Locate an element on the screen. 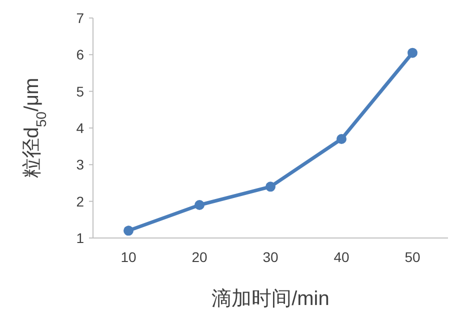 The width and height of the screenshot is (471, 330). y-tick-label: 6 is located at coordinates (80, 54).